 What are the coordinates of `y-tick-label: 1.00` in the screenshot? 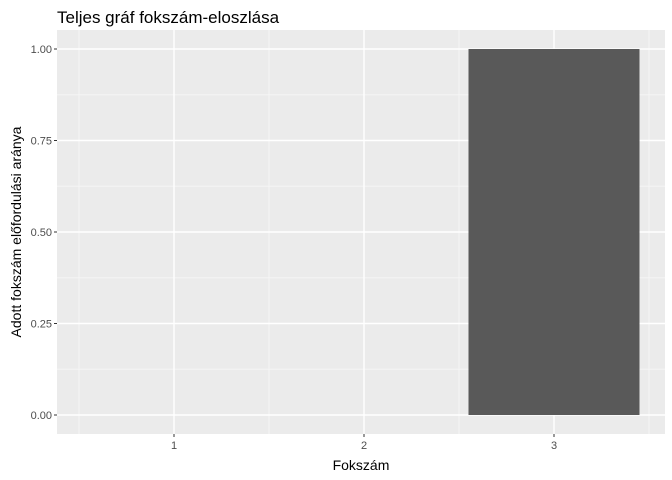 It's located at (41, 50).